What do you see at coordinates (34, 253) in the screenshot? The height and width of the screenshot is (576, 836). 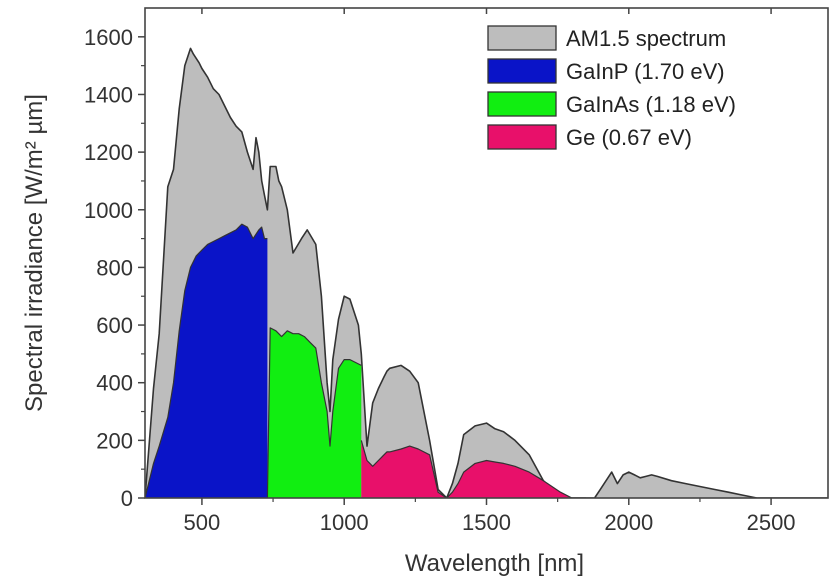 I see `y-axis-label: Spectral irradiance [W/m² µm]` at bounding box center [34, 253].